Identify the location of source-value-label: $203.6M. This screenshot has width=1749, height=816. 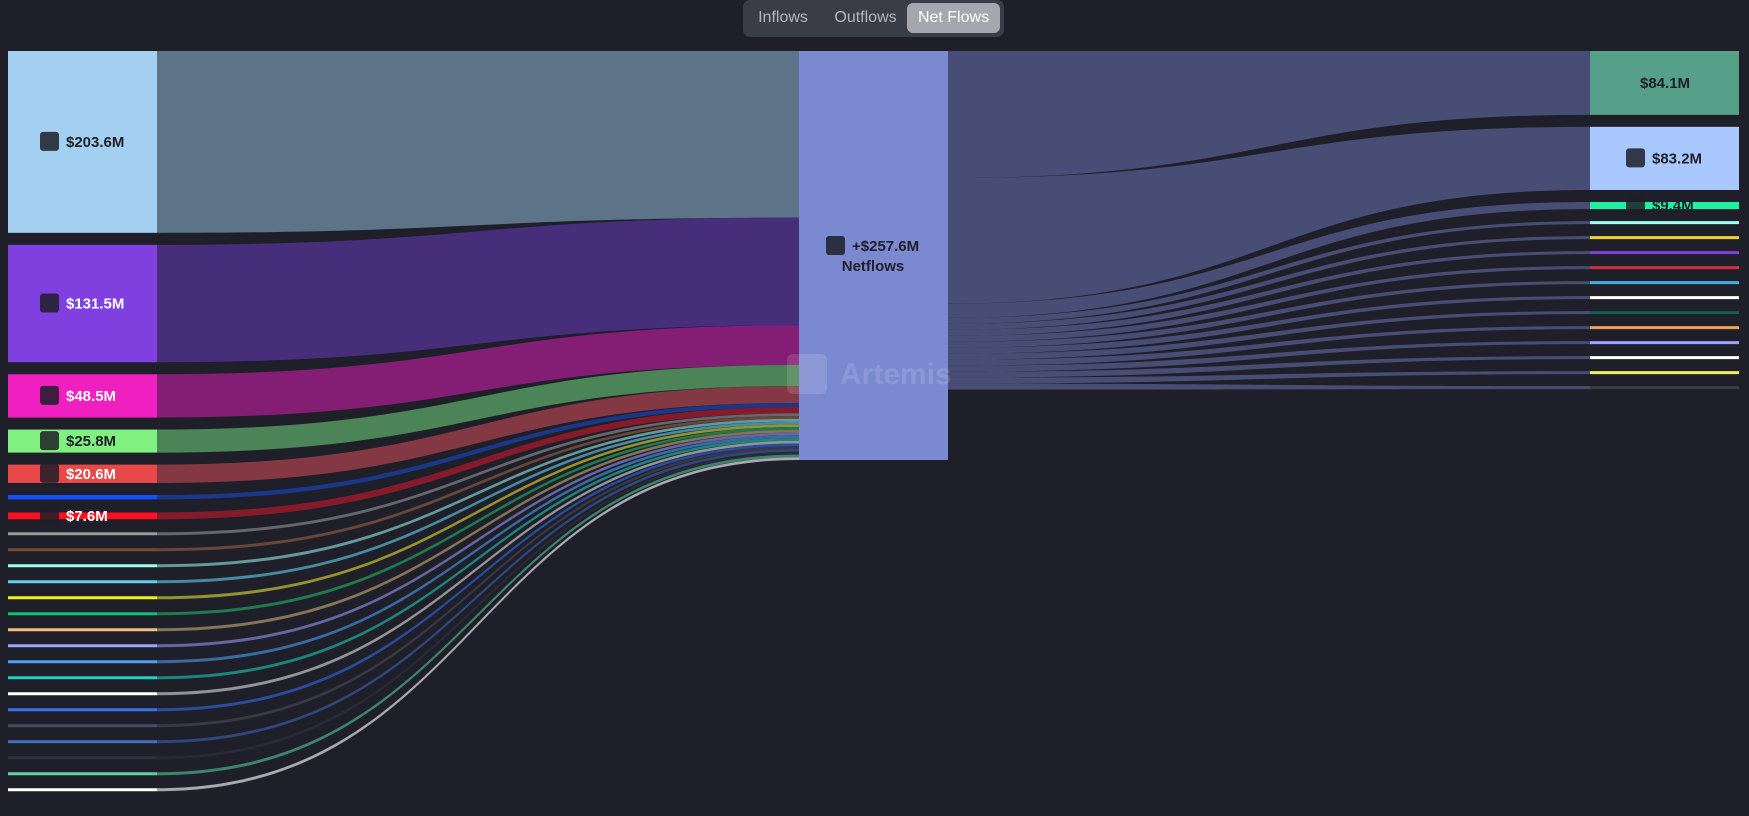
(95, 142).